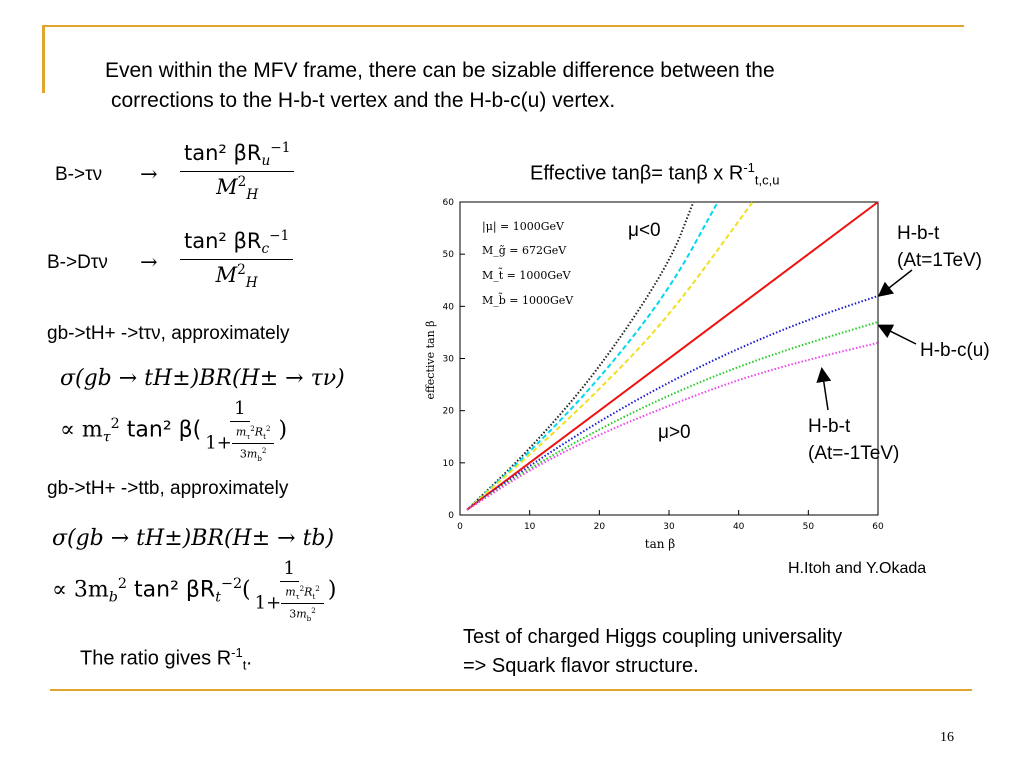  I want to click on eq2-mid: tan² βR, so click(175, 590).